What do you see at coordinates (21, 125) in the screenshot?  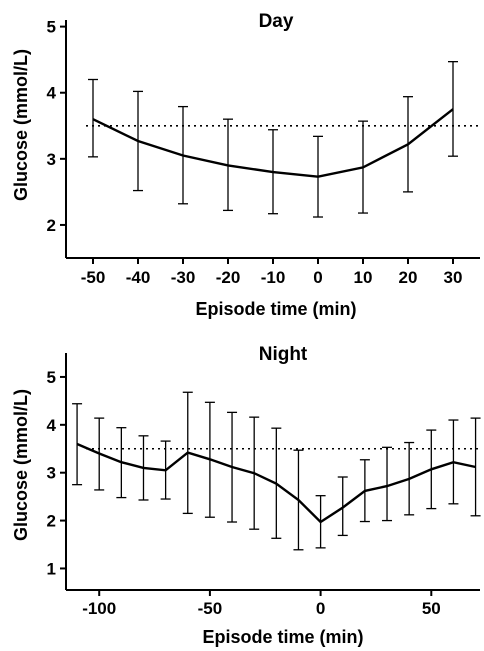 I see `day-y-axis-label: Glucose (mmol/L)` at bounding box center [21, 125].